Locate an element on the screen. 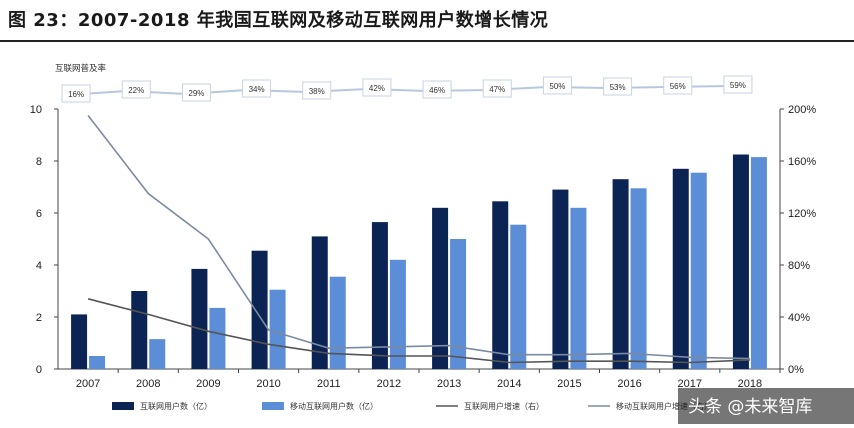  x-tick-label: 2007 is located at coordinates (88, 384).